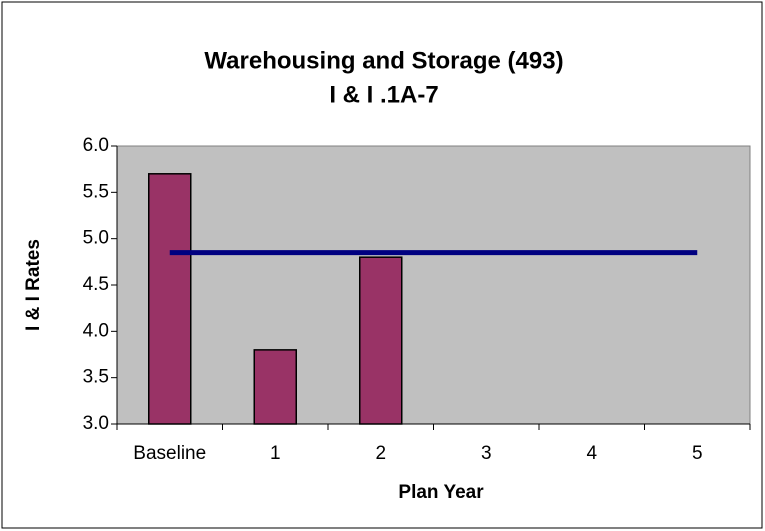 Image resolution: width=765 pixels, height=531 pixels. I want to click on x-tick-label: 2, so click(380, 453).